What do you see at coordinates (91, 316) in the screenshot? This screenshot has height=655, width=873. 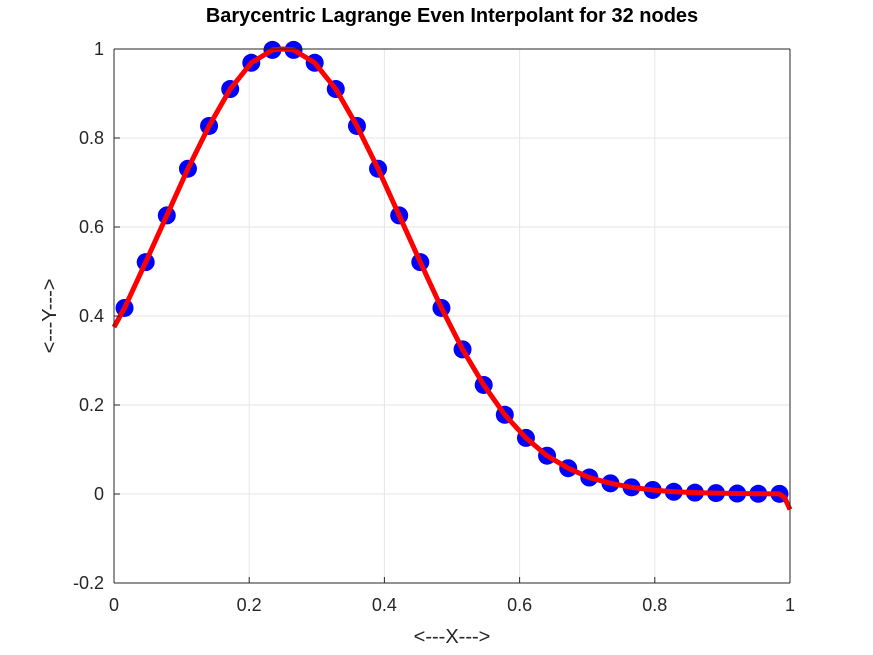 I see `y-tick-label: 0.4` at bounding box center [91, 316].